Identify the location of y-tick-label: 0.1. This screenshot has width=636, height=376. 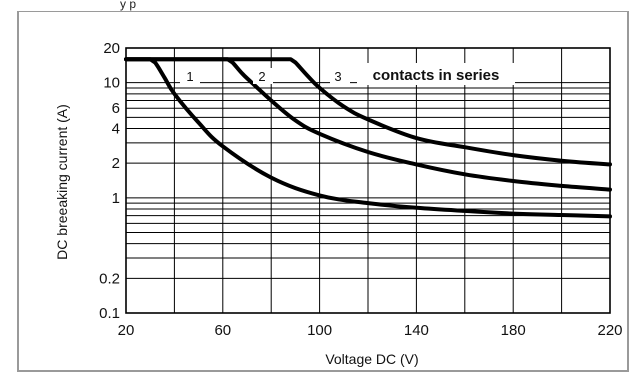
(109, 313).